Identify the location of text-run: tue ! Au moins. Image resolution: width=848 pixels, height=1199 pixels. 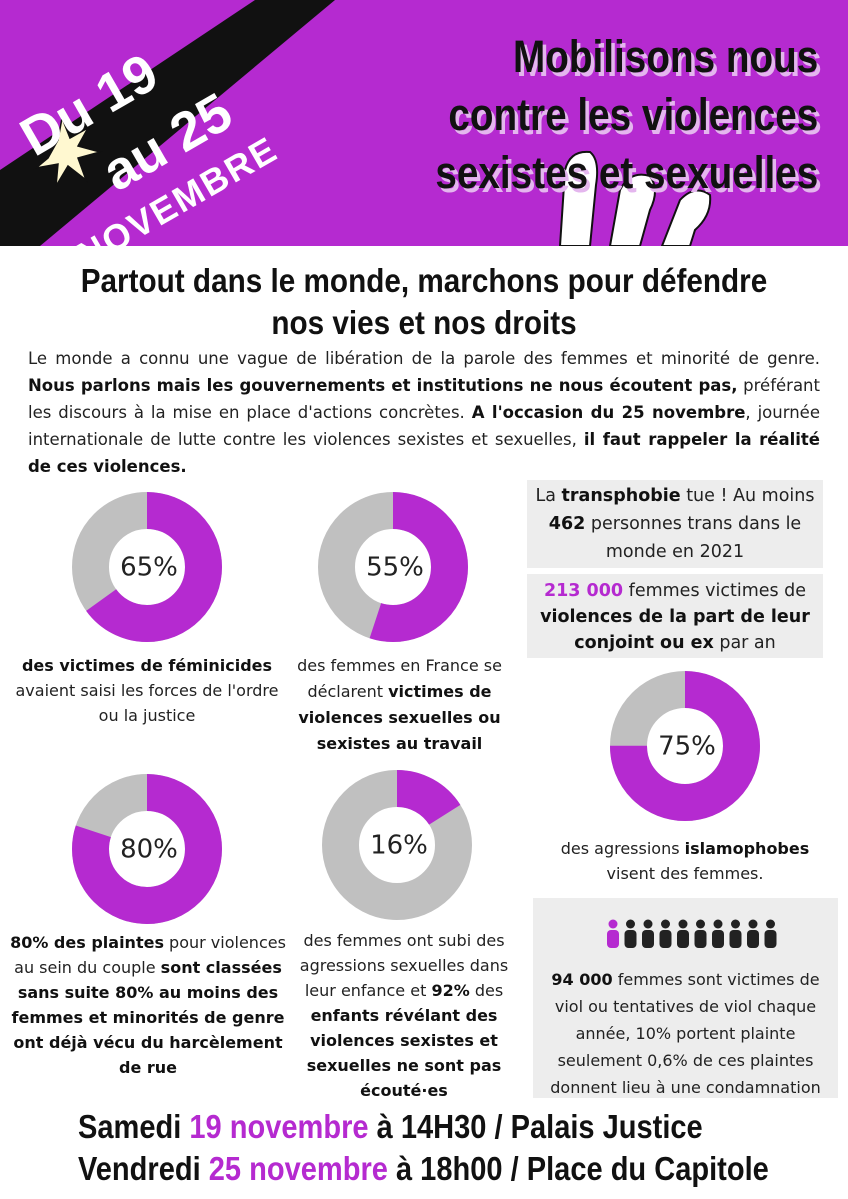
(747, 496).